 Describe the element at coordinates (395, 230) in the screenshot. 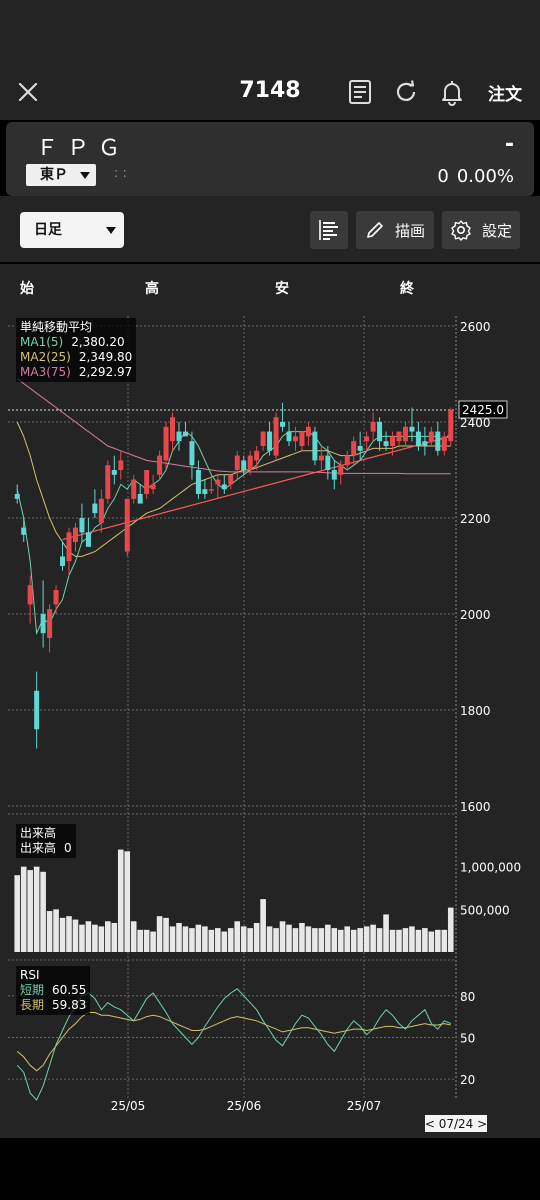

I see `draw-button: 描画` at that location.